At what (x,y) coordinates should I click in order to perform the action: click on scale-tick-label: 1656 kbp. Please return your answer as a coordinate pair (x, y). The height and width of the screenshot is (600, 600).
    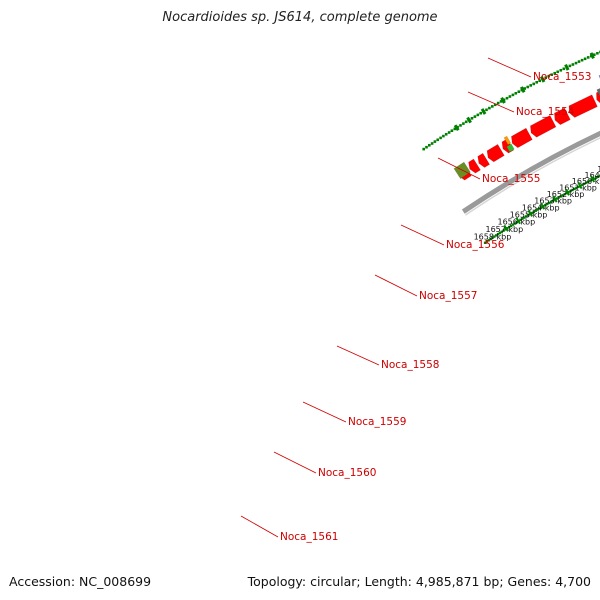
    Looking at the image, I should click on (516, 222).